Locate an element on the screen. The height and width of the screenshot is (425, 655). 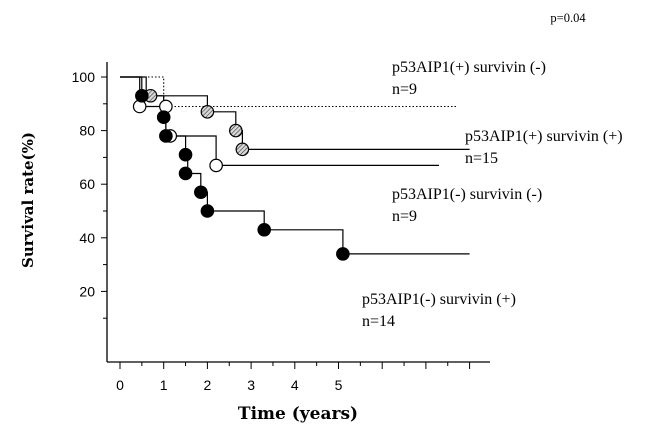
y-tick-label: 60 is located at coordinates (87, 184).